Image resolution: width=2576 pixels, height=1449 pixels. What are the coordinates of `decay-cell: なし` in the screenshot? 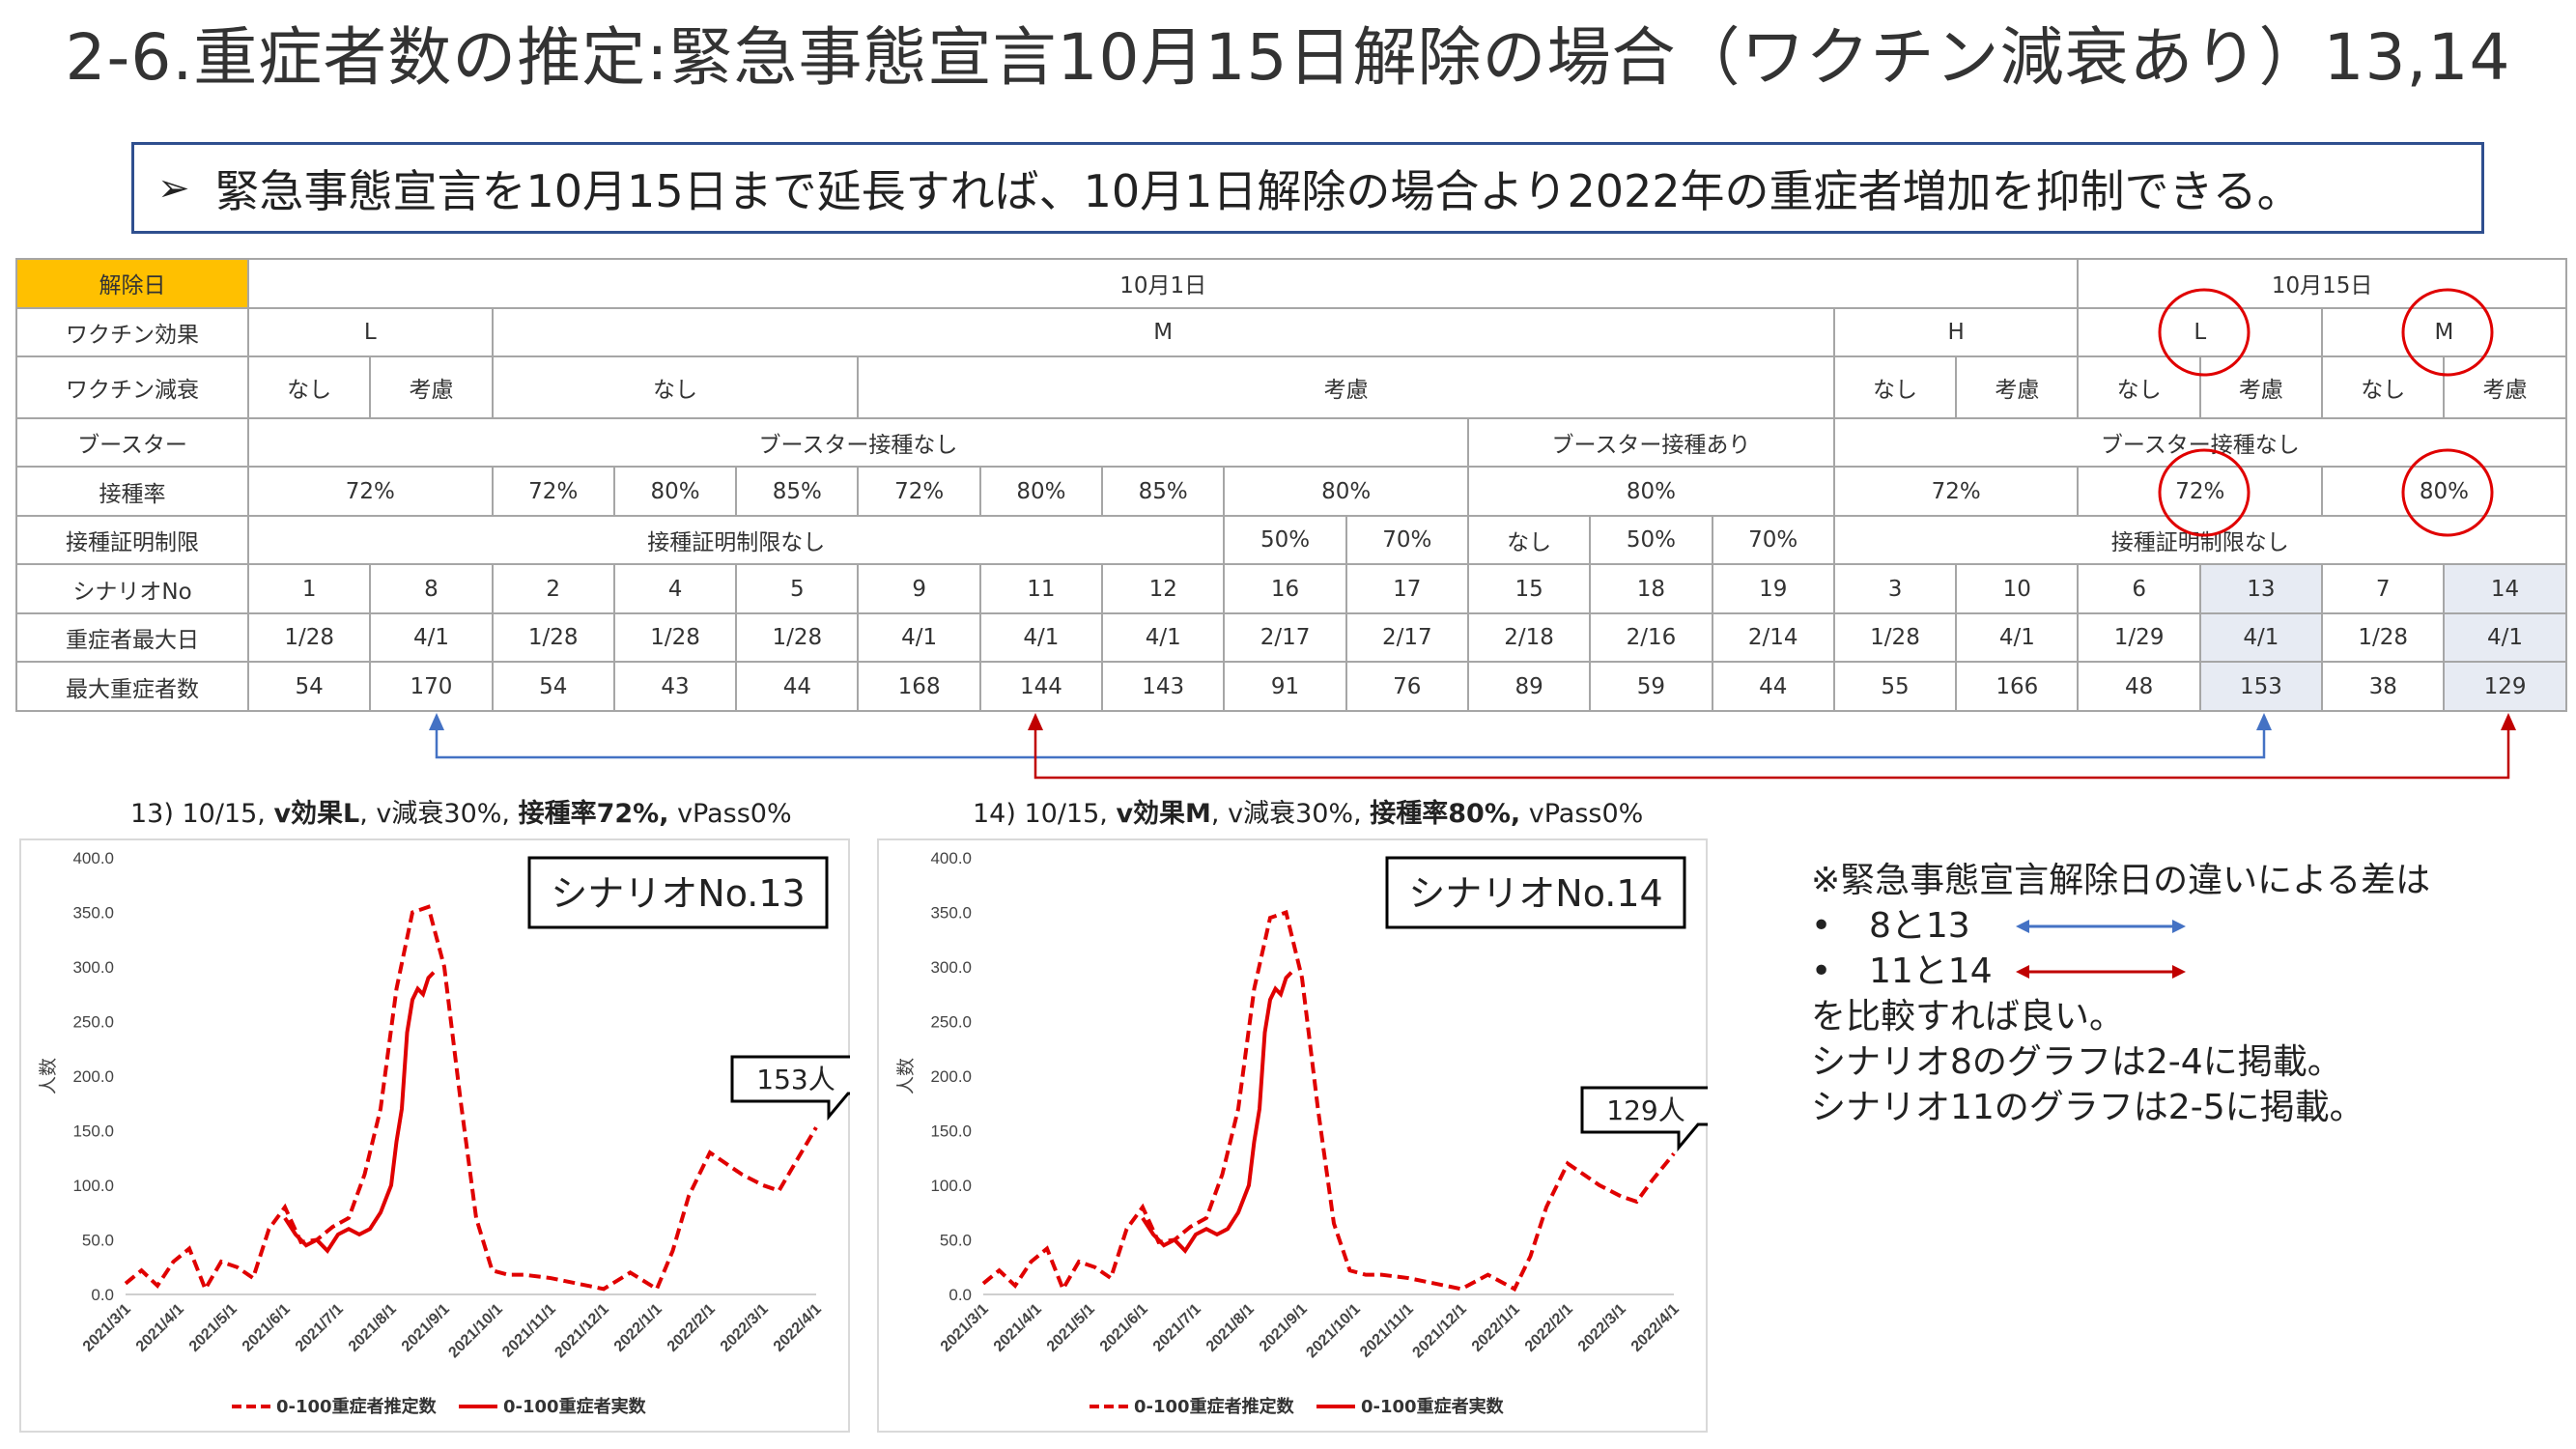 It's located at (2139, 387).